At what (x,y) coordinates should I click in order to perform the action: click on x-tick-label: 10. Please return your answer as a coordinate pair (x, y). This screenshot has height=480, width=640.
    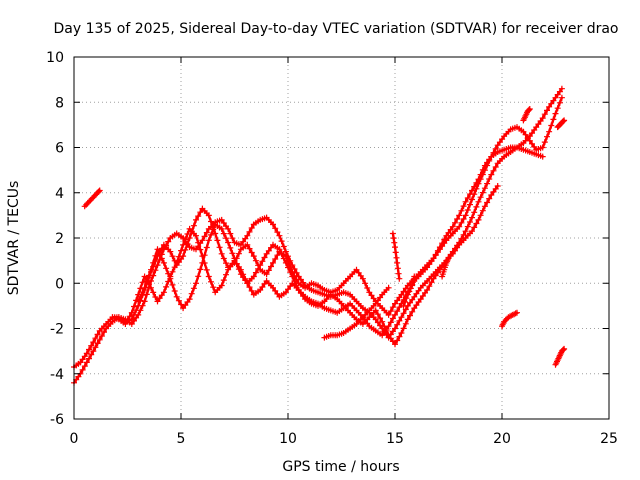
    Looking at the image, I should click on (288, 439).